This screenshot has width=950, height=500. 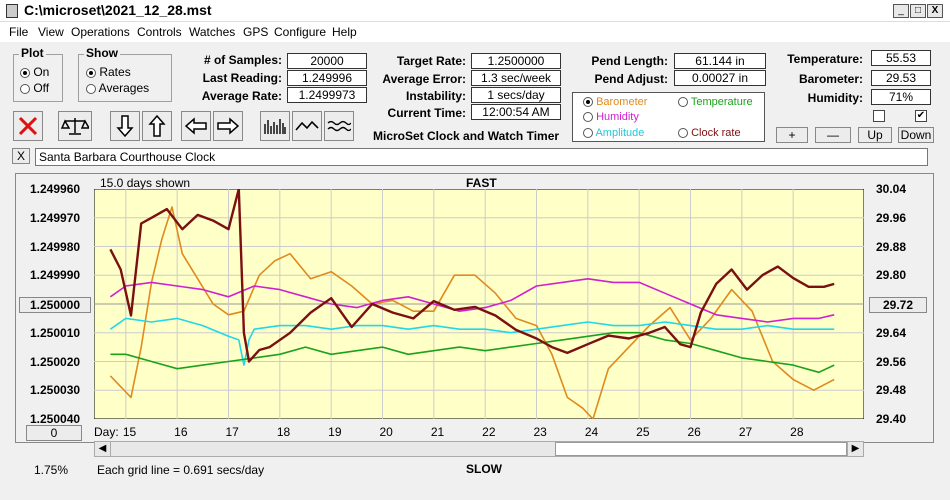 I want to click on menu-file: File, so click(x=19, y=32).